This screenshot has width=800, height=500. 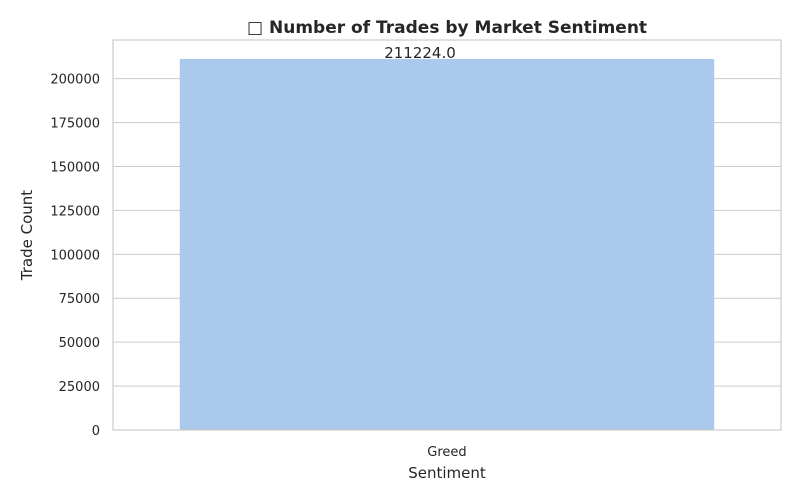 What do you see at coordinates (75, 80) in the screenshot?
I see `y-tick-label: 200000` at bounding box center [75, 80].